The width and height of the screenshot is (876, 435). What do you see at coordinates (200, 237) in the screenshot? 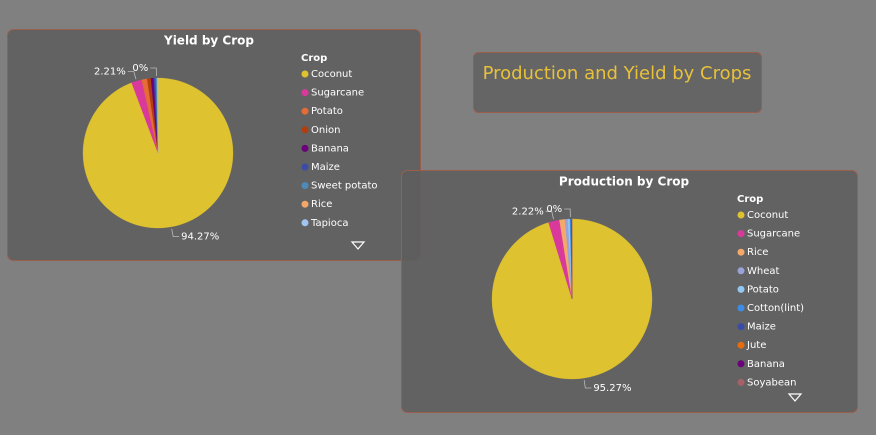
I see `data-label: 94.27%` at bounding box center [200, 237].